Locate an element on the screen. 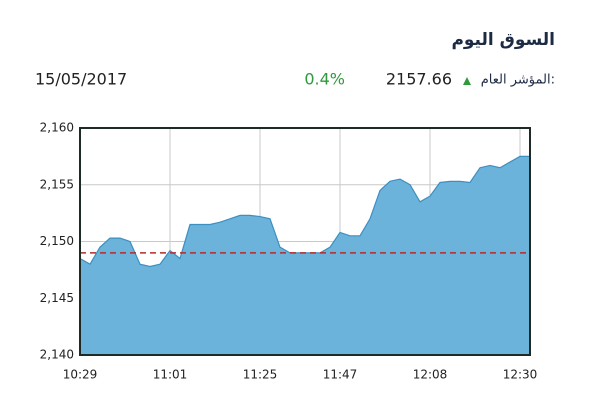 The width and height of the screenshot is (600, 400). up-arrow is located at coordinates (467, 81).